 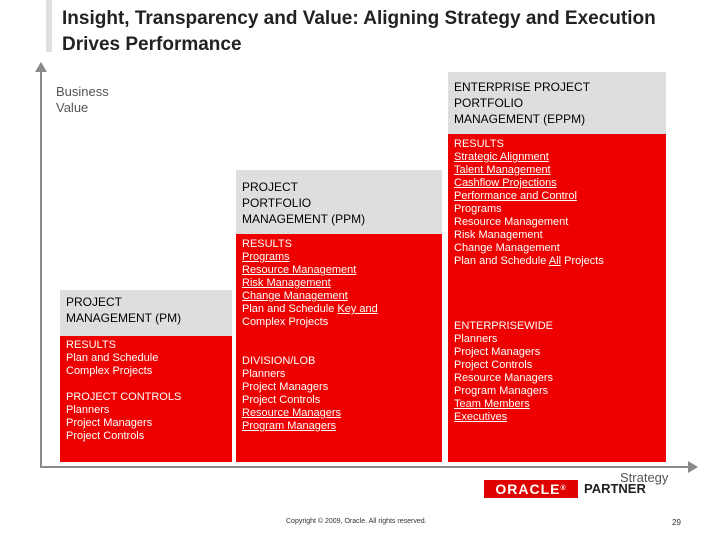 I want to click on y-axis-label-line: Value, so click(x=72, y=107).